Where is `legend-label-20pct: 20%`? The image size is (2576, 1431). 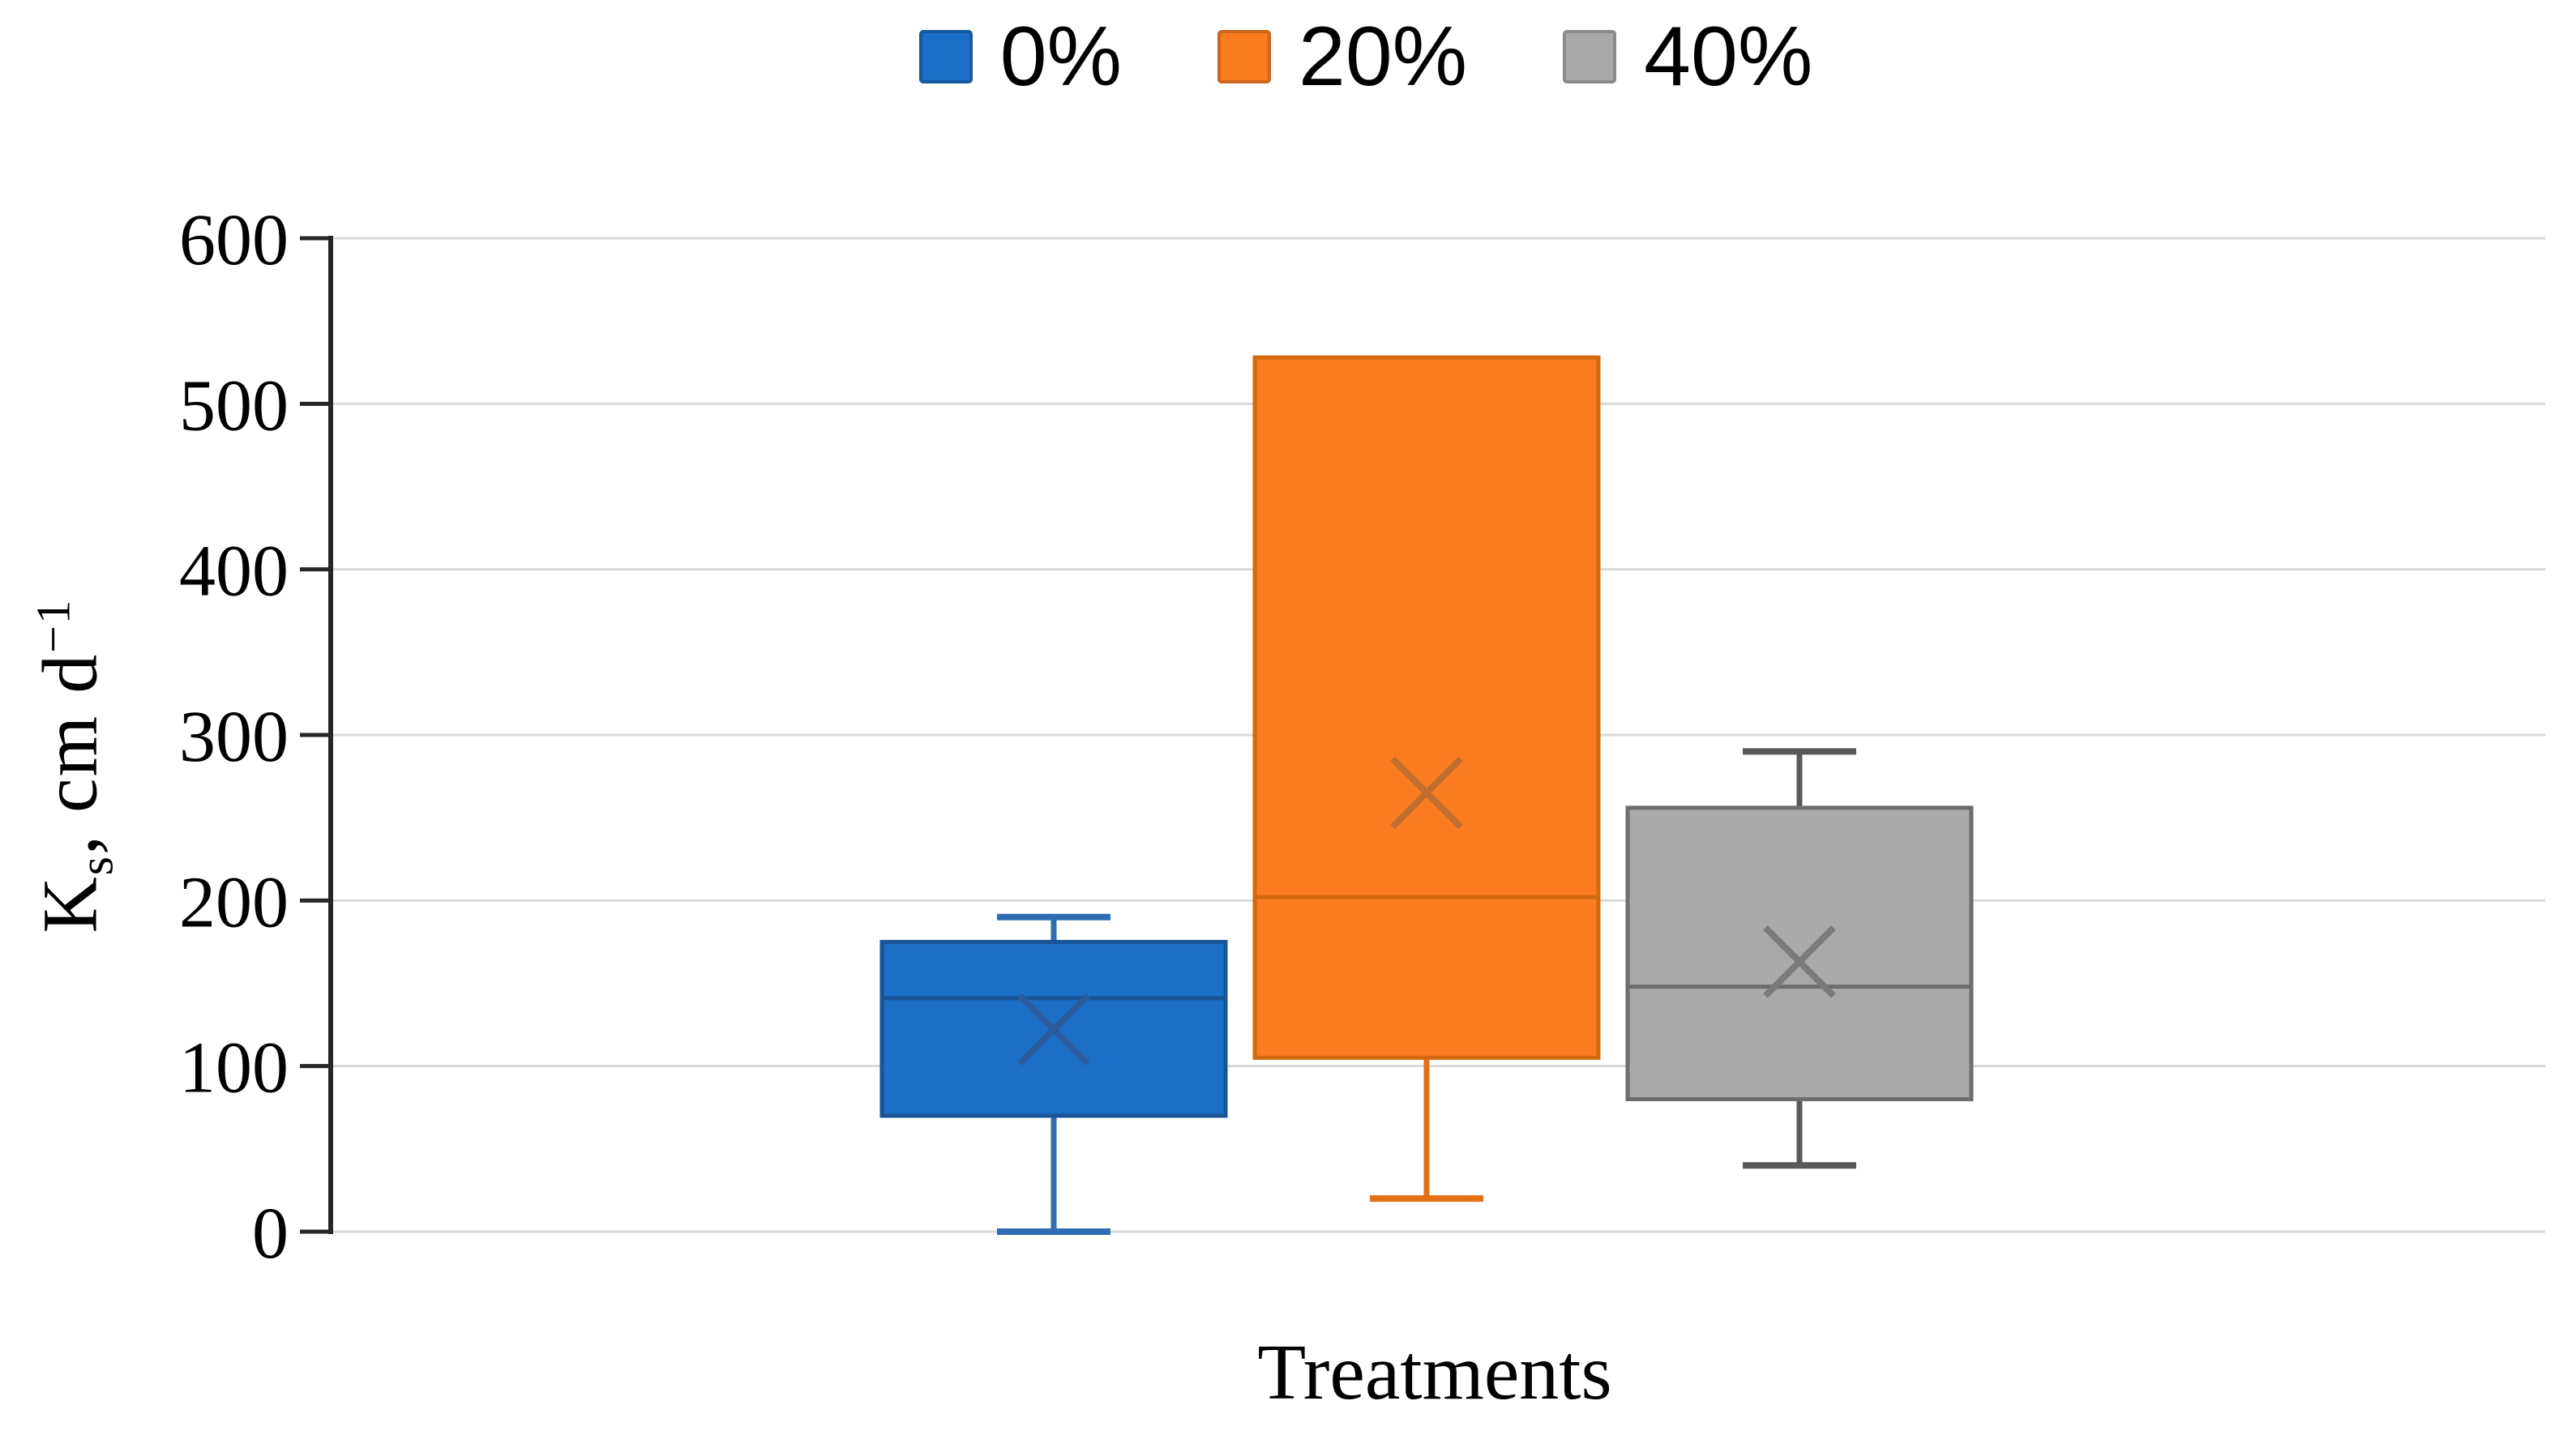
legend-label-20pct: 20% is located at coordinates (1383, 57).